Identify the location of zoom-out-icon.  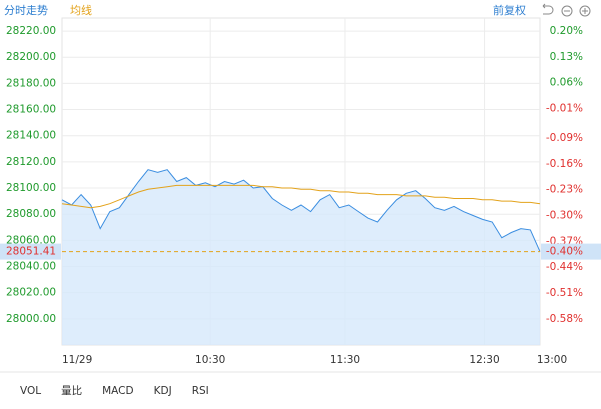
(567, 11).